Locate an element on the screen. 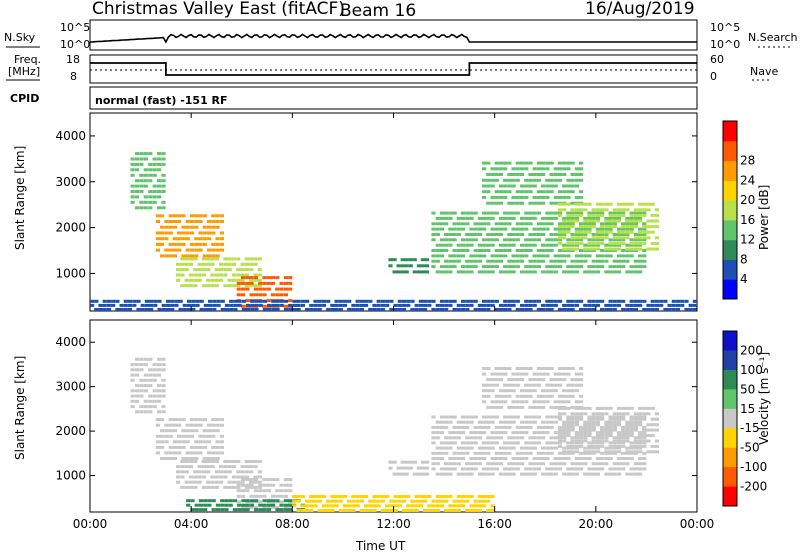 This screenshot has width=800, height=554. power-colorbar-tick: 16 is located at coordinates (747, 220).